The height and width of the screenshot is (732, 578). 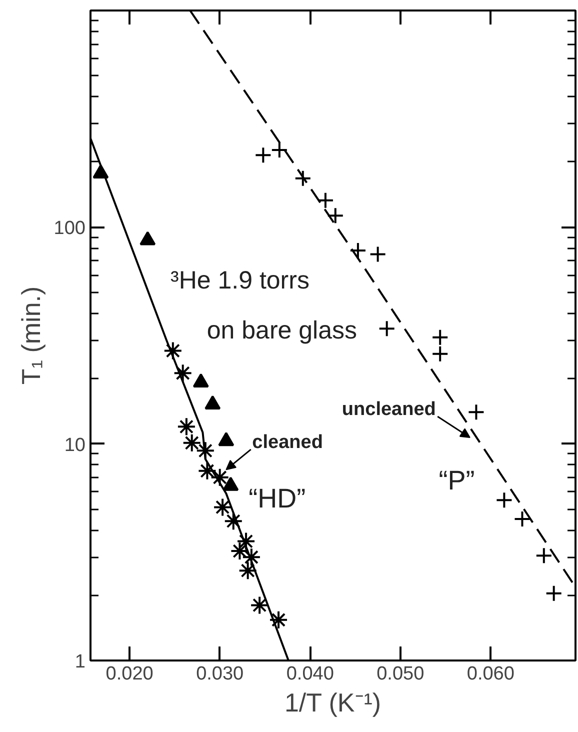 What do you see at coordinates (130, 674) in the screenshot?
I see `x-tick-label: 0.020` at bounding box center [130, 674].